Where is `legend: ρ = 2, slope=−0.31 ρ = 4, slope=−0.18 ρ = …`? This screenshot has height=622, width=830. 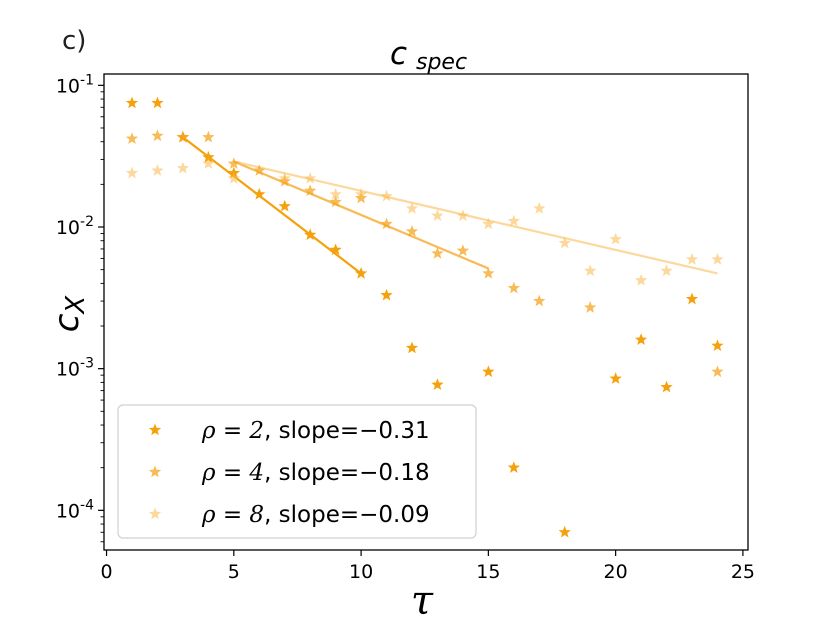 legend: ρ = 2, slope=−0.31 ρ = 4, slope=−0.18 ρ = … is located at coordinates (297, 471).